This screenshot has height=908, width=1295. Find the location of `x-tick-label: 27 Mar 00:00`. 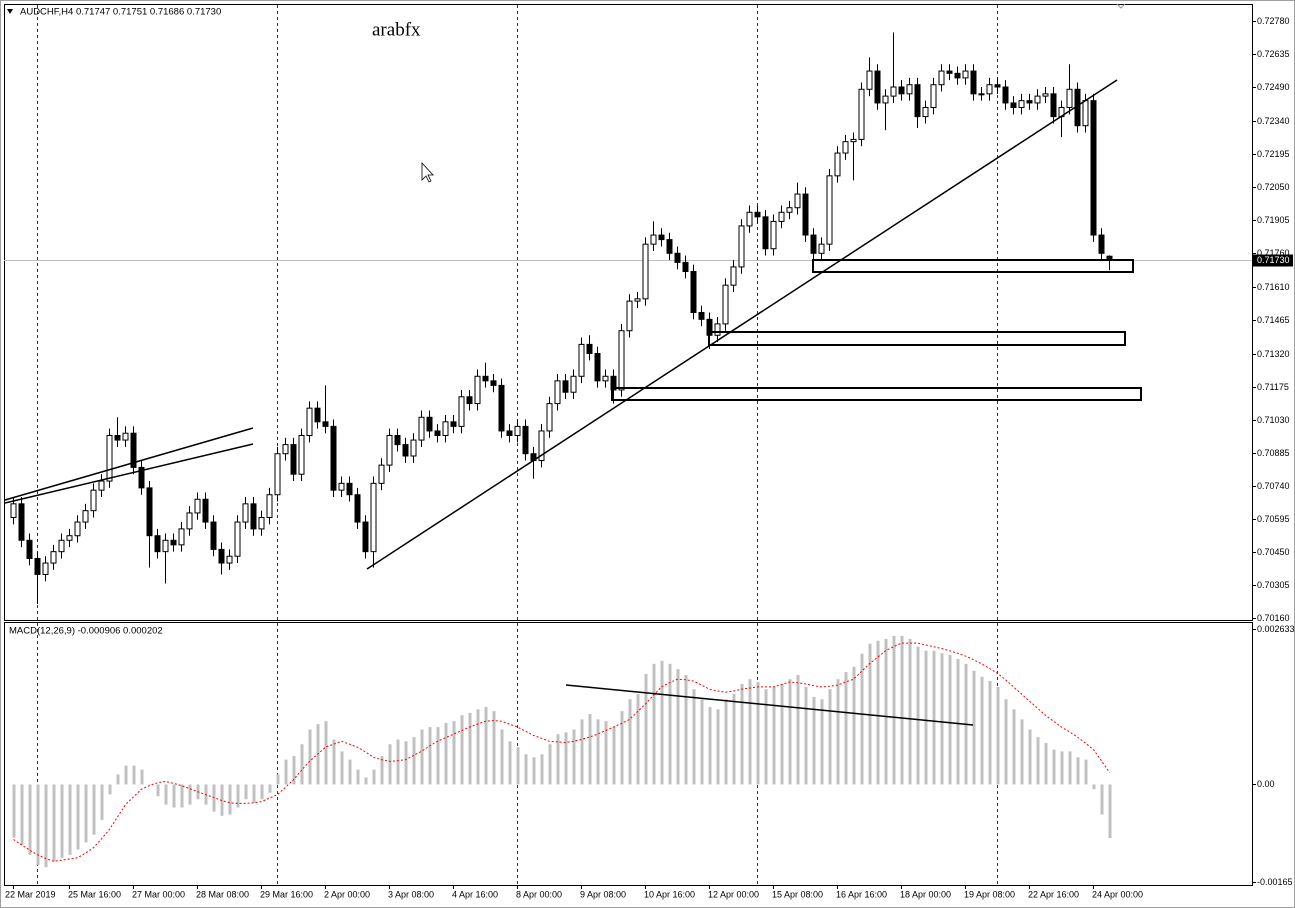

x-tick-label: 27 Mar 00:00 is located at coordinates (158, 894).